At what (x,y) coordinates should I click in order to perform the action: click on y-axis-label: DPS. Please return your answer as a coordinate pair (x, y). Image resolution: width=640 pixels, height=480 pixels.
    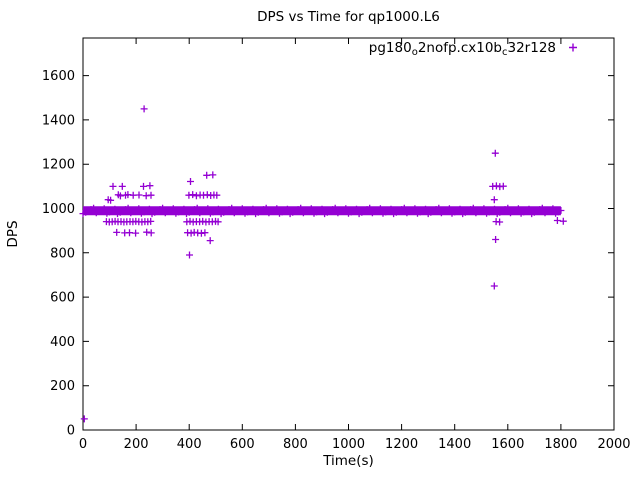
    Looking at the image, I should click on (13, 233).